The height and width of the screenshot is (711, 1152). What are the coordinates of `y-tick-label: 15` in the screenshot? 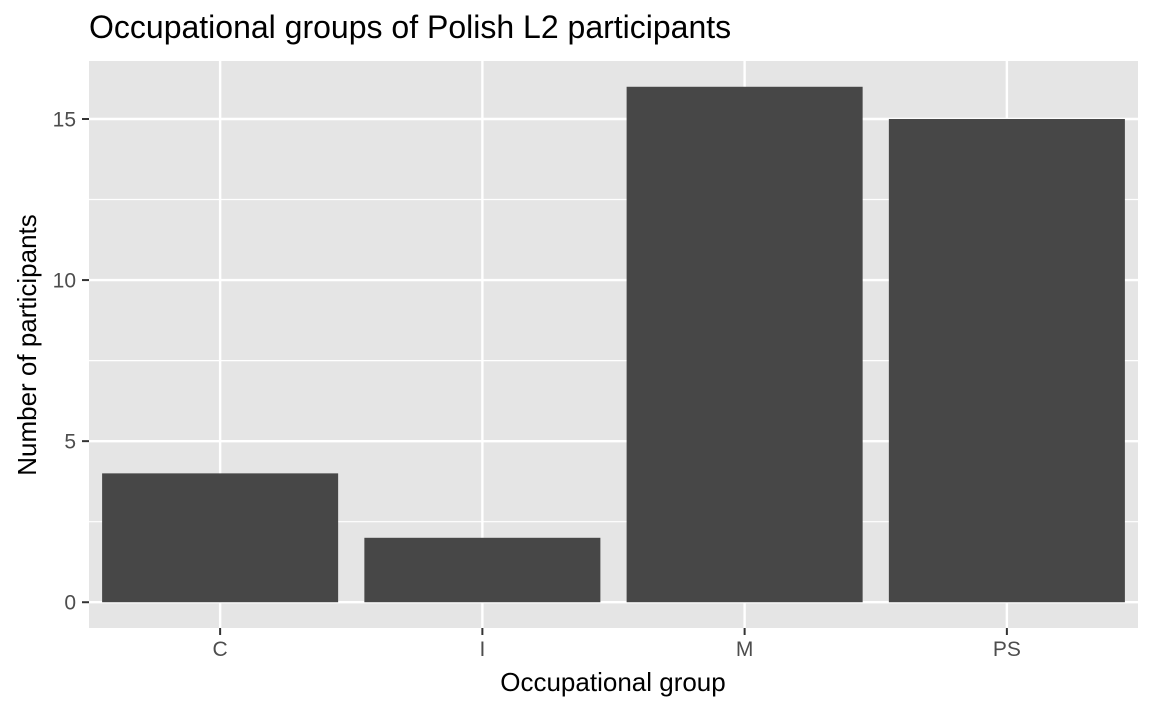 It's located at (64, 119).